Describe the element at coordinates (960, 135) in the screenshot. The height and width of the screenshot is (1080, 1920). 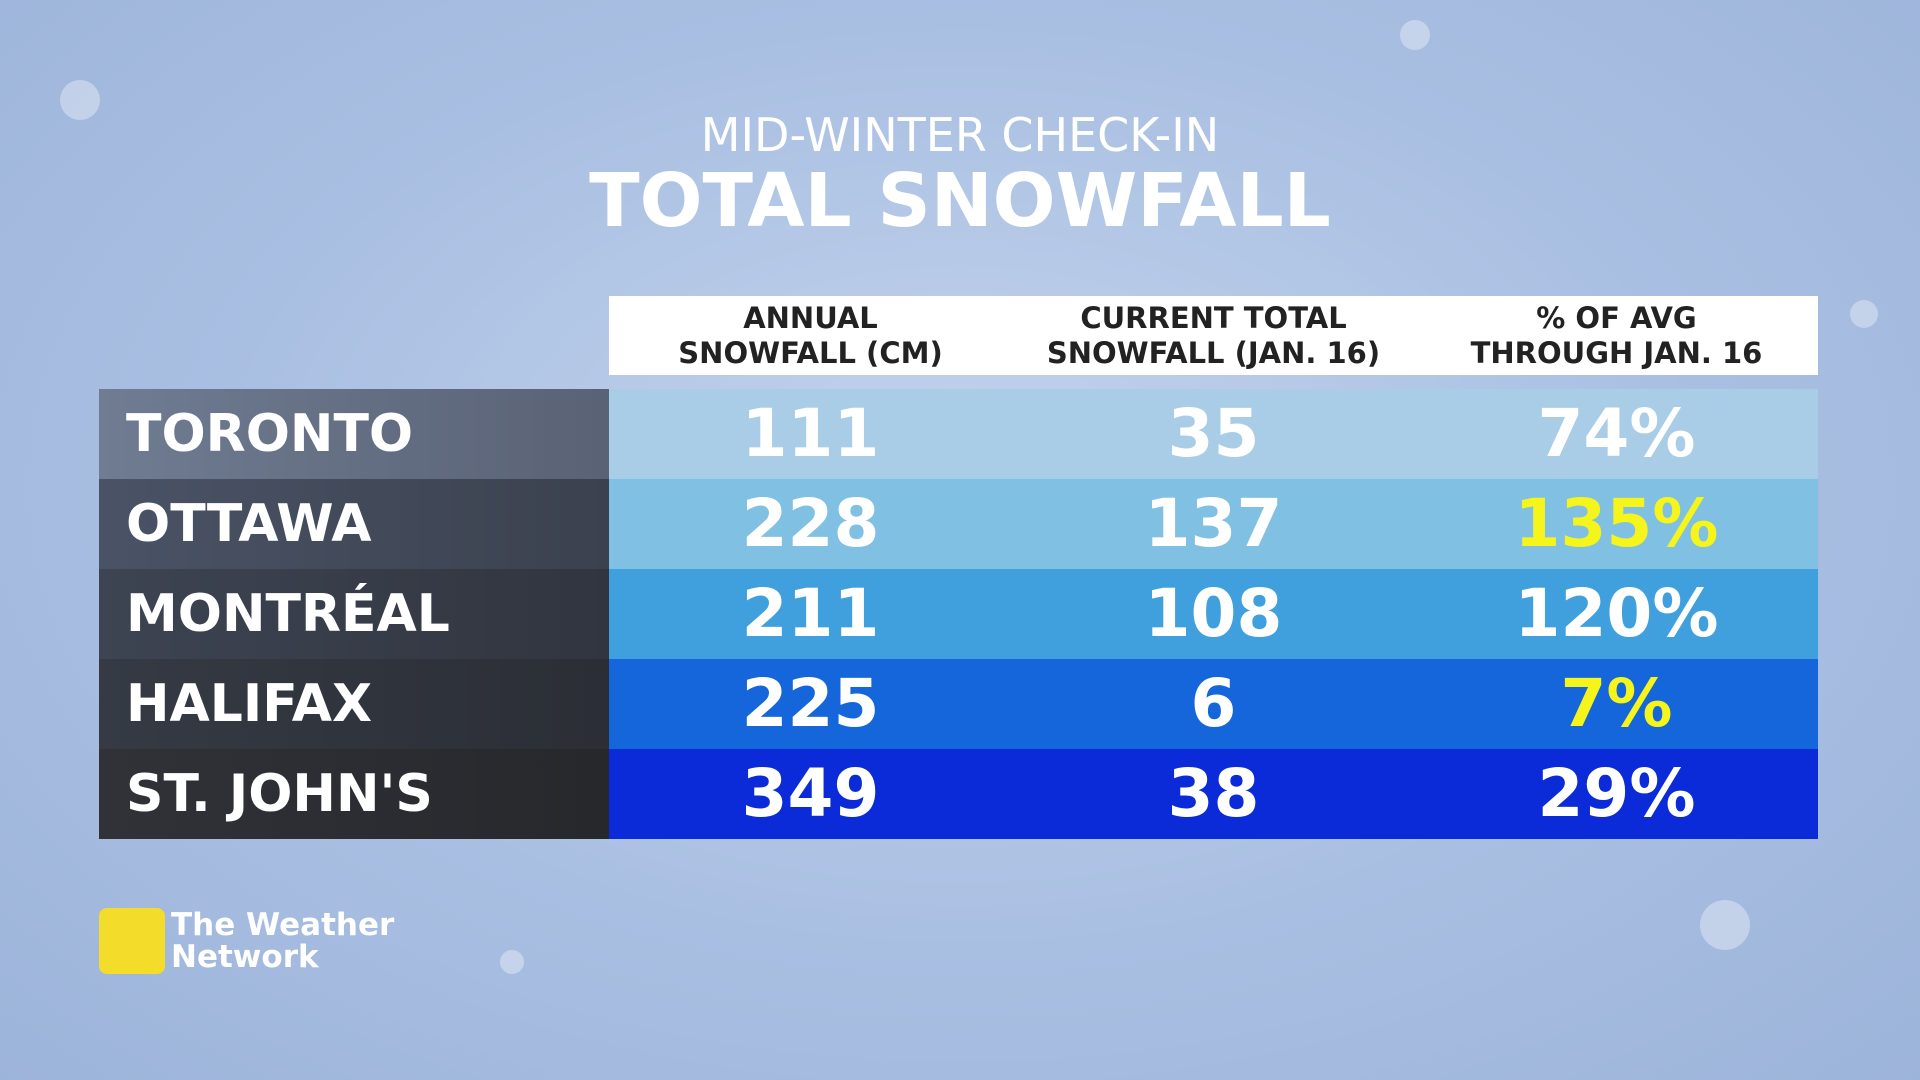
I see `subtitle: MID-WINTER CHECK-IN` at that location.